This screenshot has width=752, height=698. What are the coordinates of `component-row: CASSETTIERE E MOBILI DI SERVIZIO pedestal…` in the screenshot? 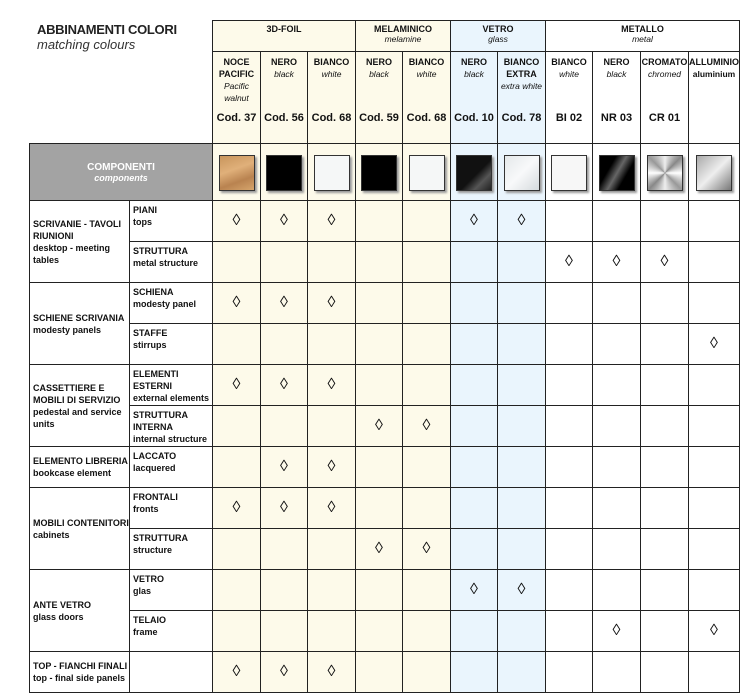 It's located at (384, 405).